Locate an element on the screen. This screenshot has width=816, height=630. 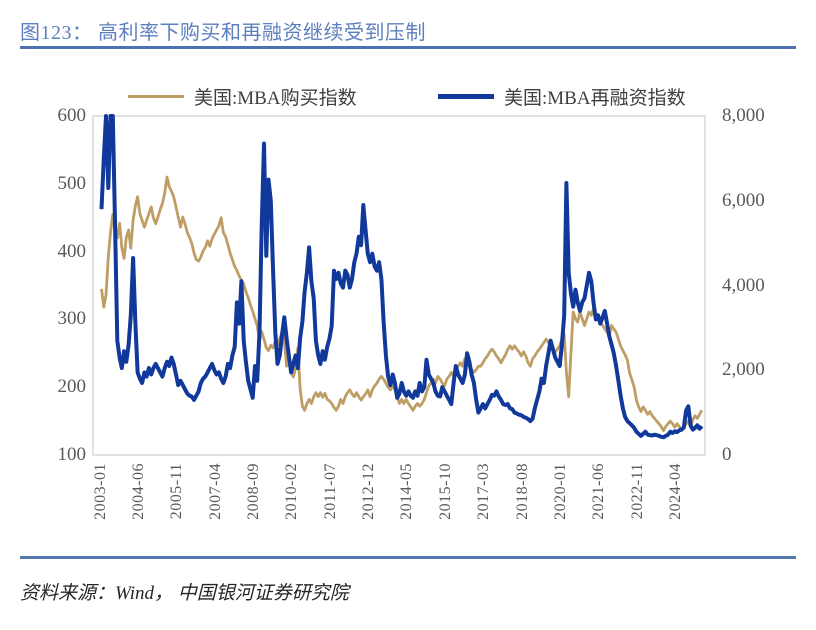
x-axis-tick-label: 2018-08 is located at coordinates (522, 491).